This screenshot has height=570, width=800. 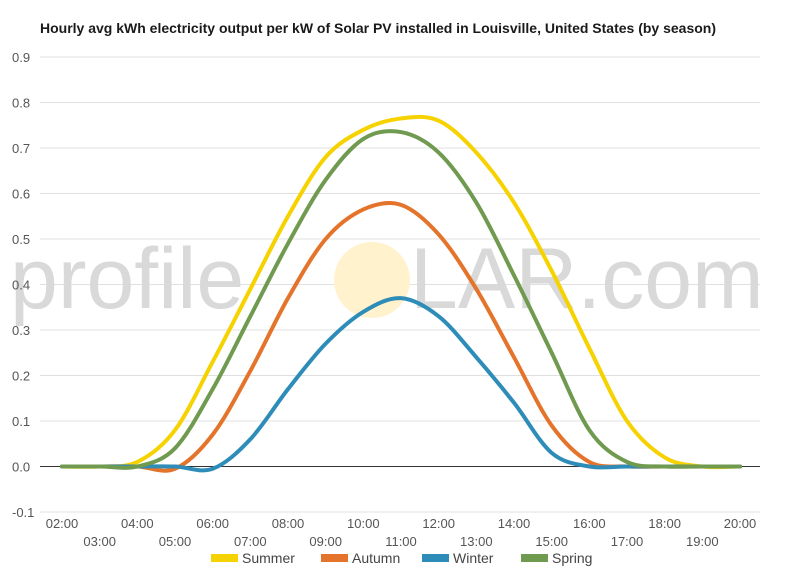 What do you see at coordinates (127, 279) in the screenshot?
I see `watermark-left: profile` at bounding box center [127, 279].